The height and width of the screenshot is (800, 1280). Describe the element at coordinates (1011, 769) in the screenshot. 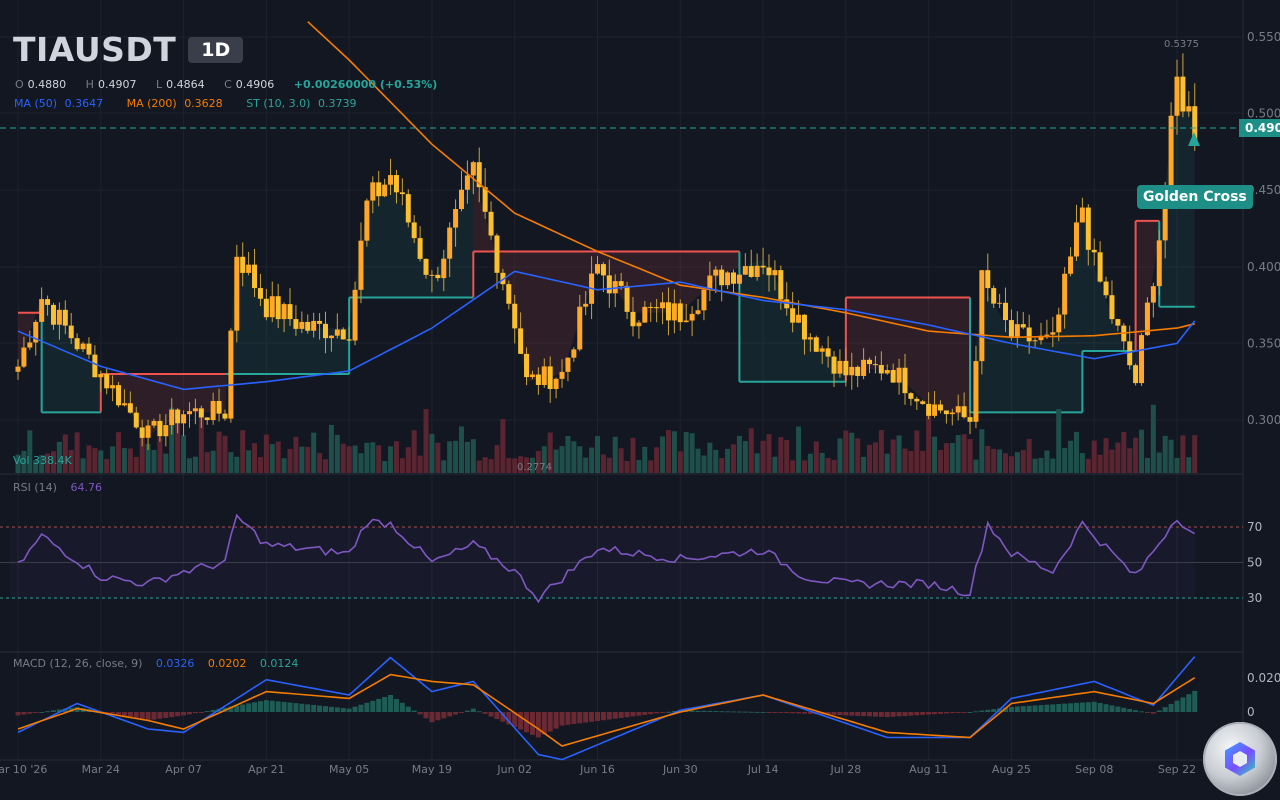

I see `time-tick-label: Aug 25` at that location.